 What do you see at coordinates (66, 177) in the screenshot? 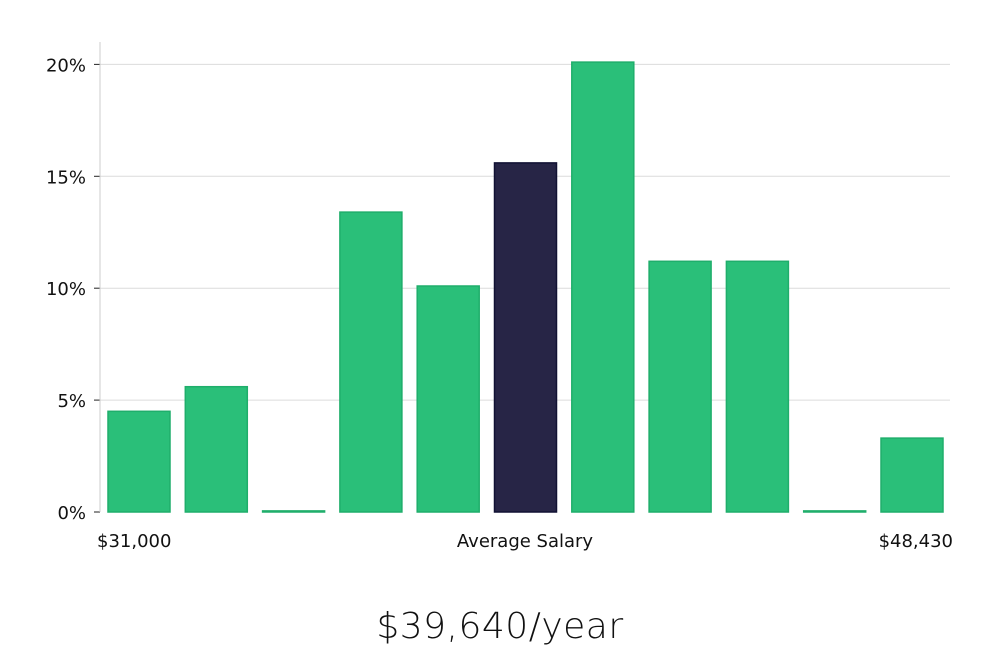
I see `y-tick-label-15: 15%` at bounding box center [66, 177].